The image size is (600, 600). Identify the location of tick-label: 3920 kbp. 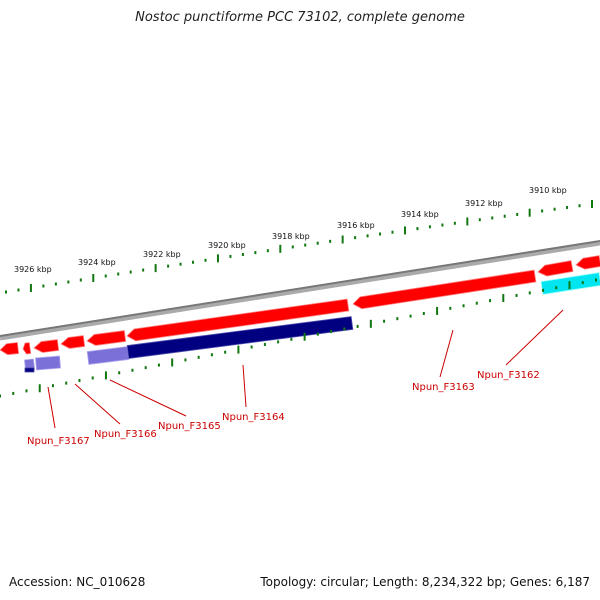
(227, 245).